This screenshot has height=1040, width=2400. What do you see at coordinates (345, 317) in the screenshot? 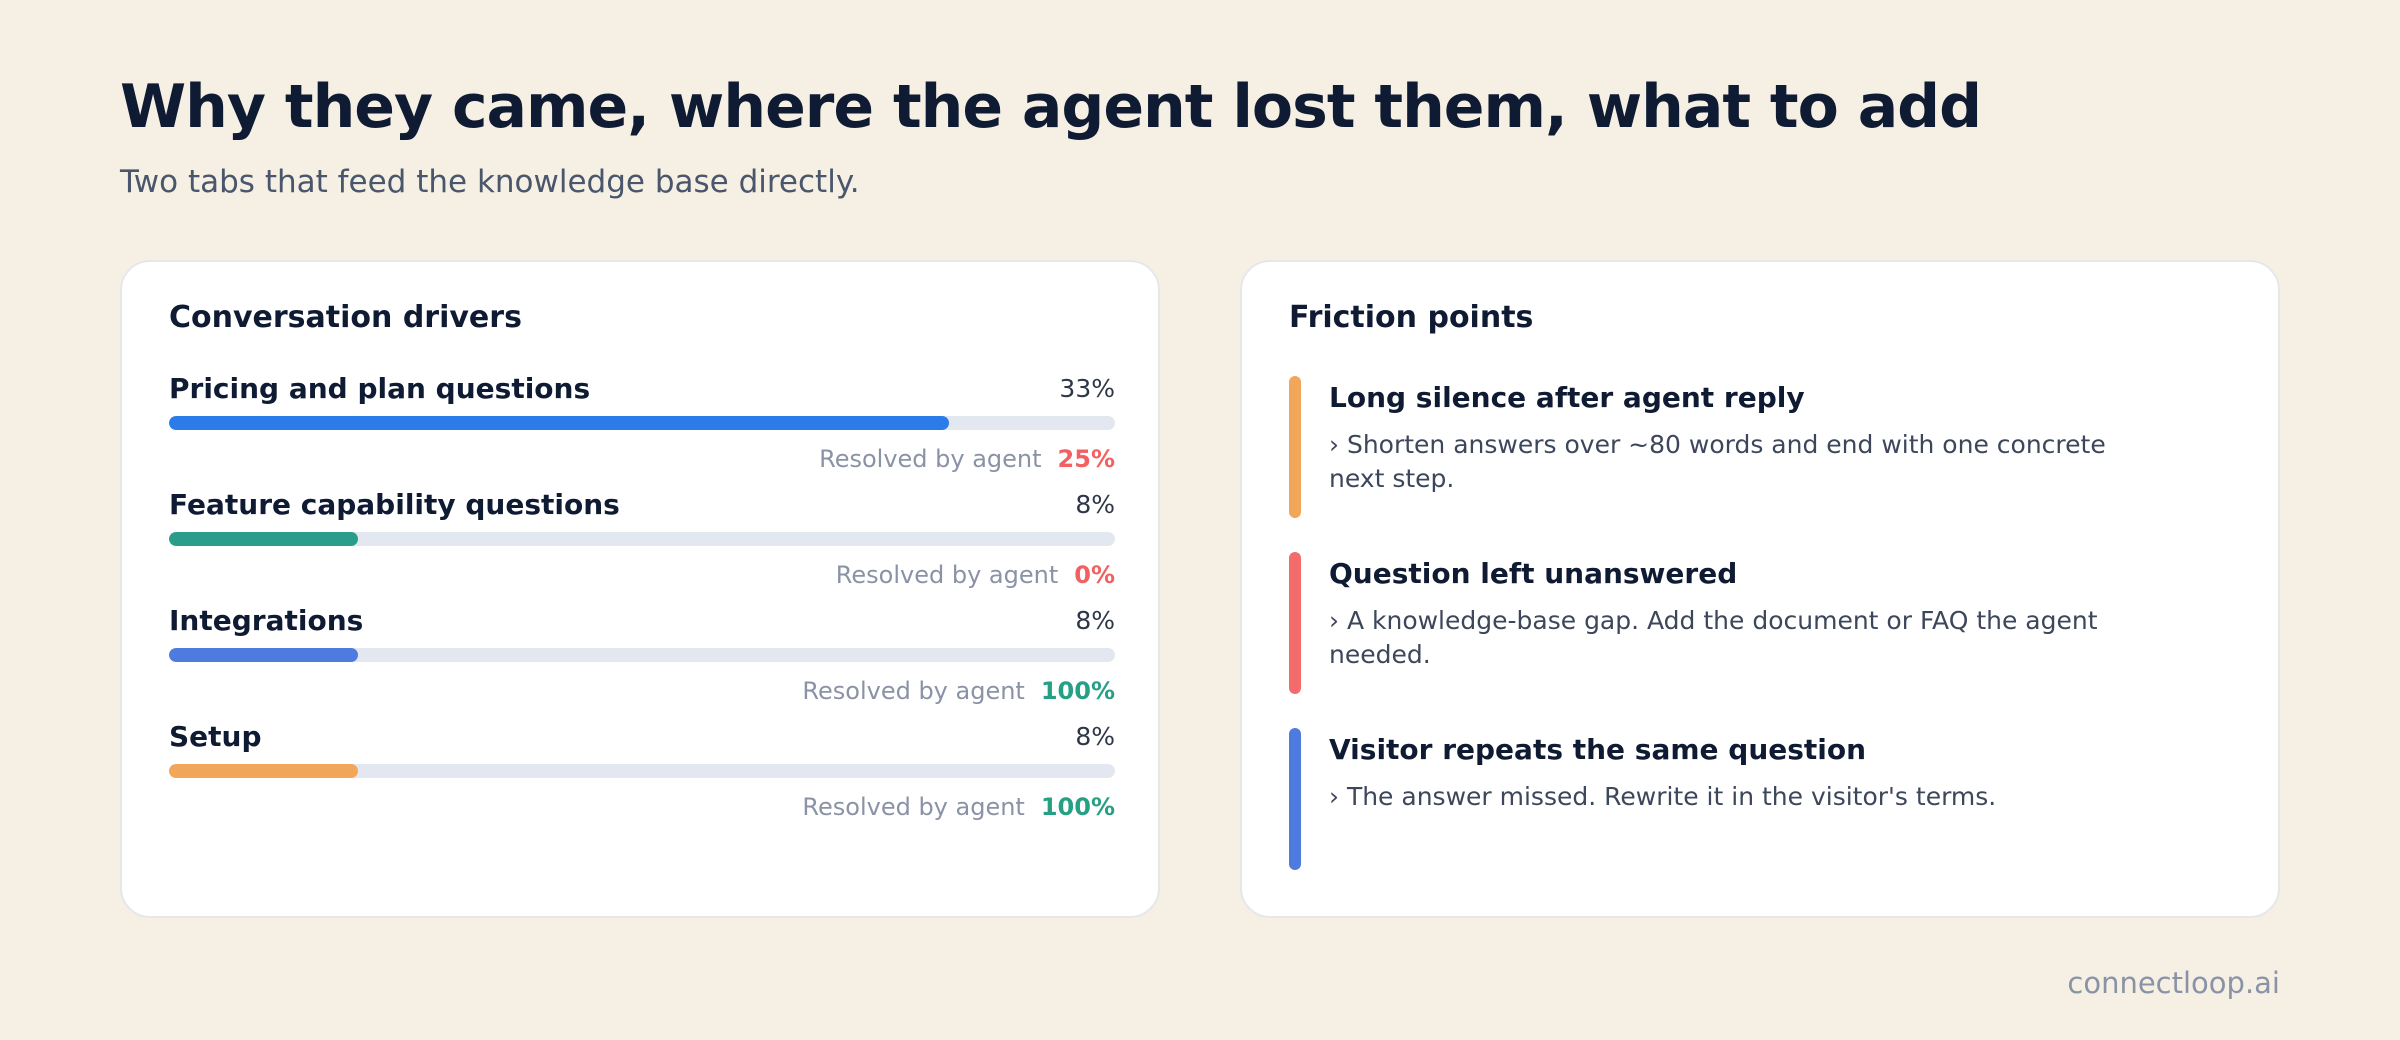
I see `drivers-title: Conversation drivers` at bounding box center [345, 317].